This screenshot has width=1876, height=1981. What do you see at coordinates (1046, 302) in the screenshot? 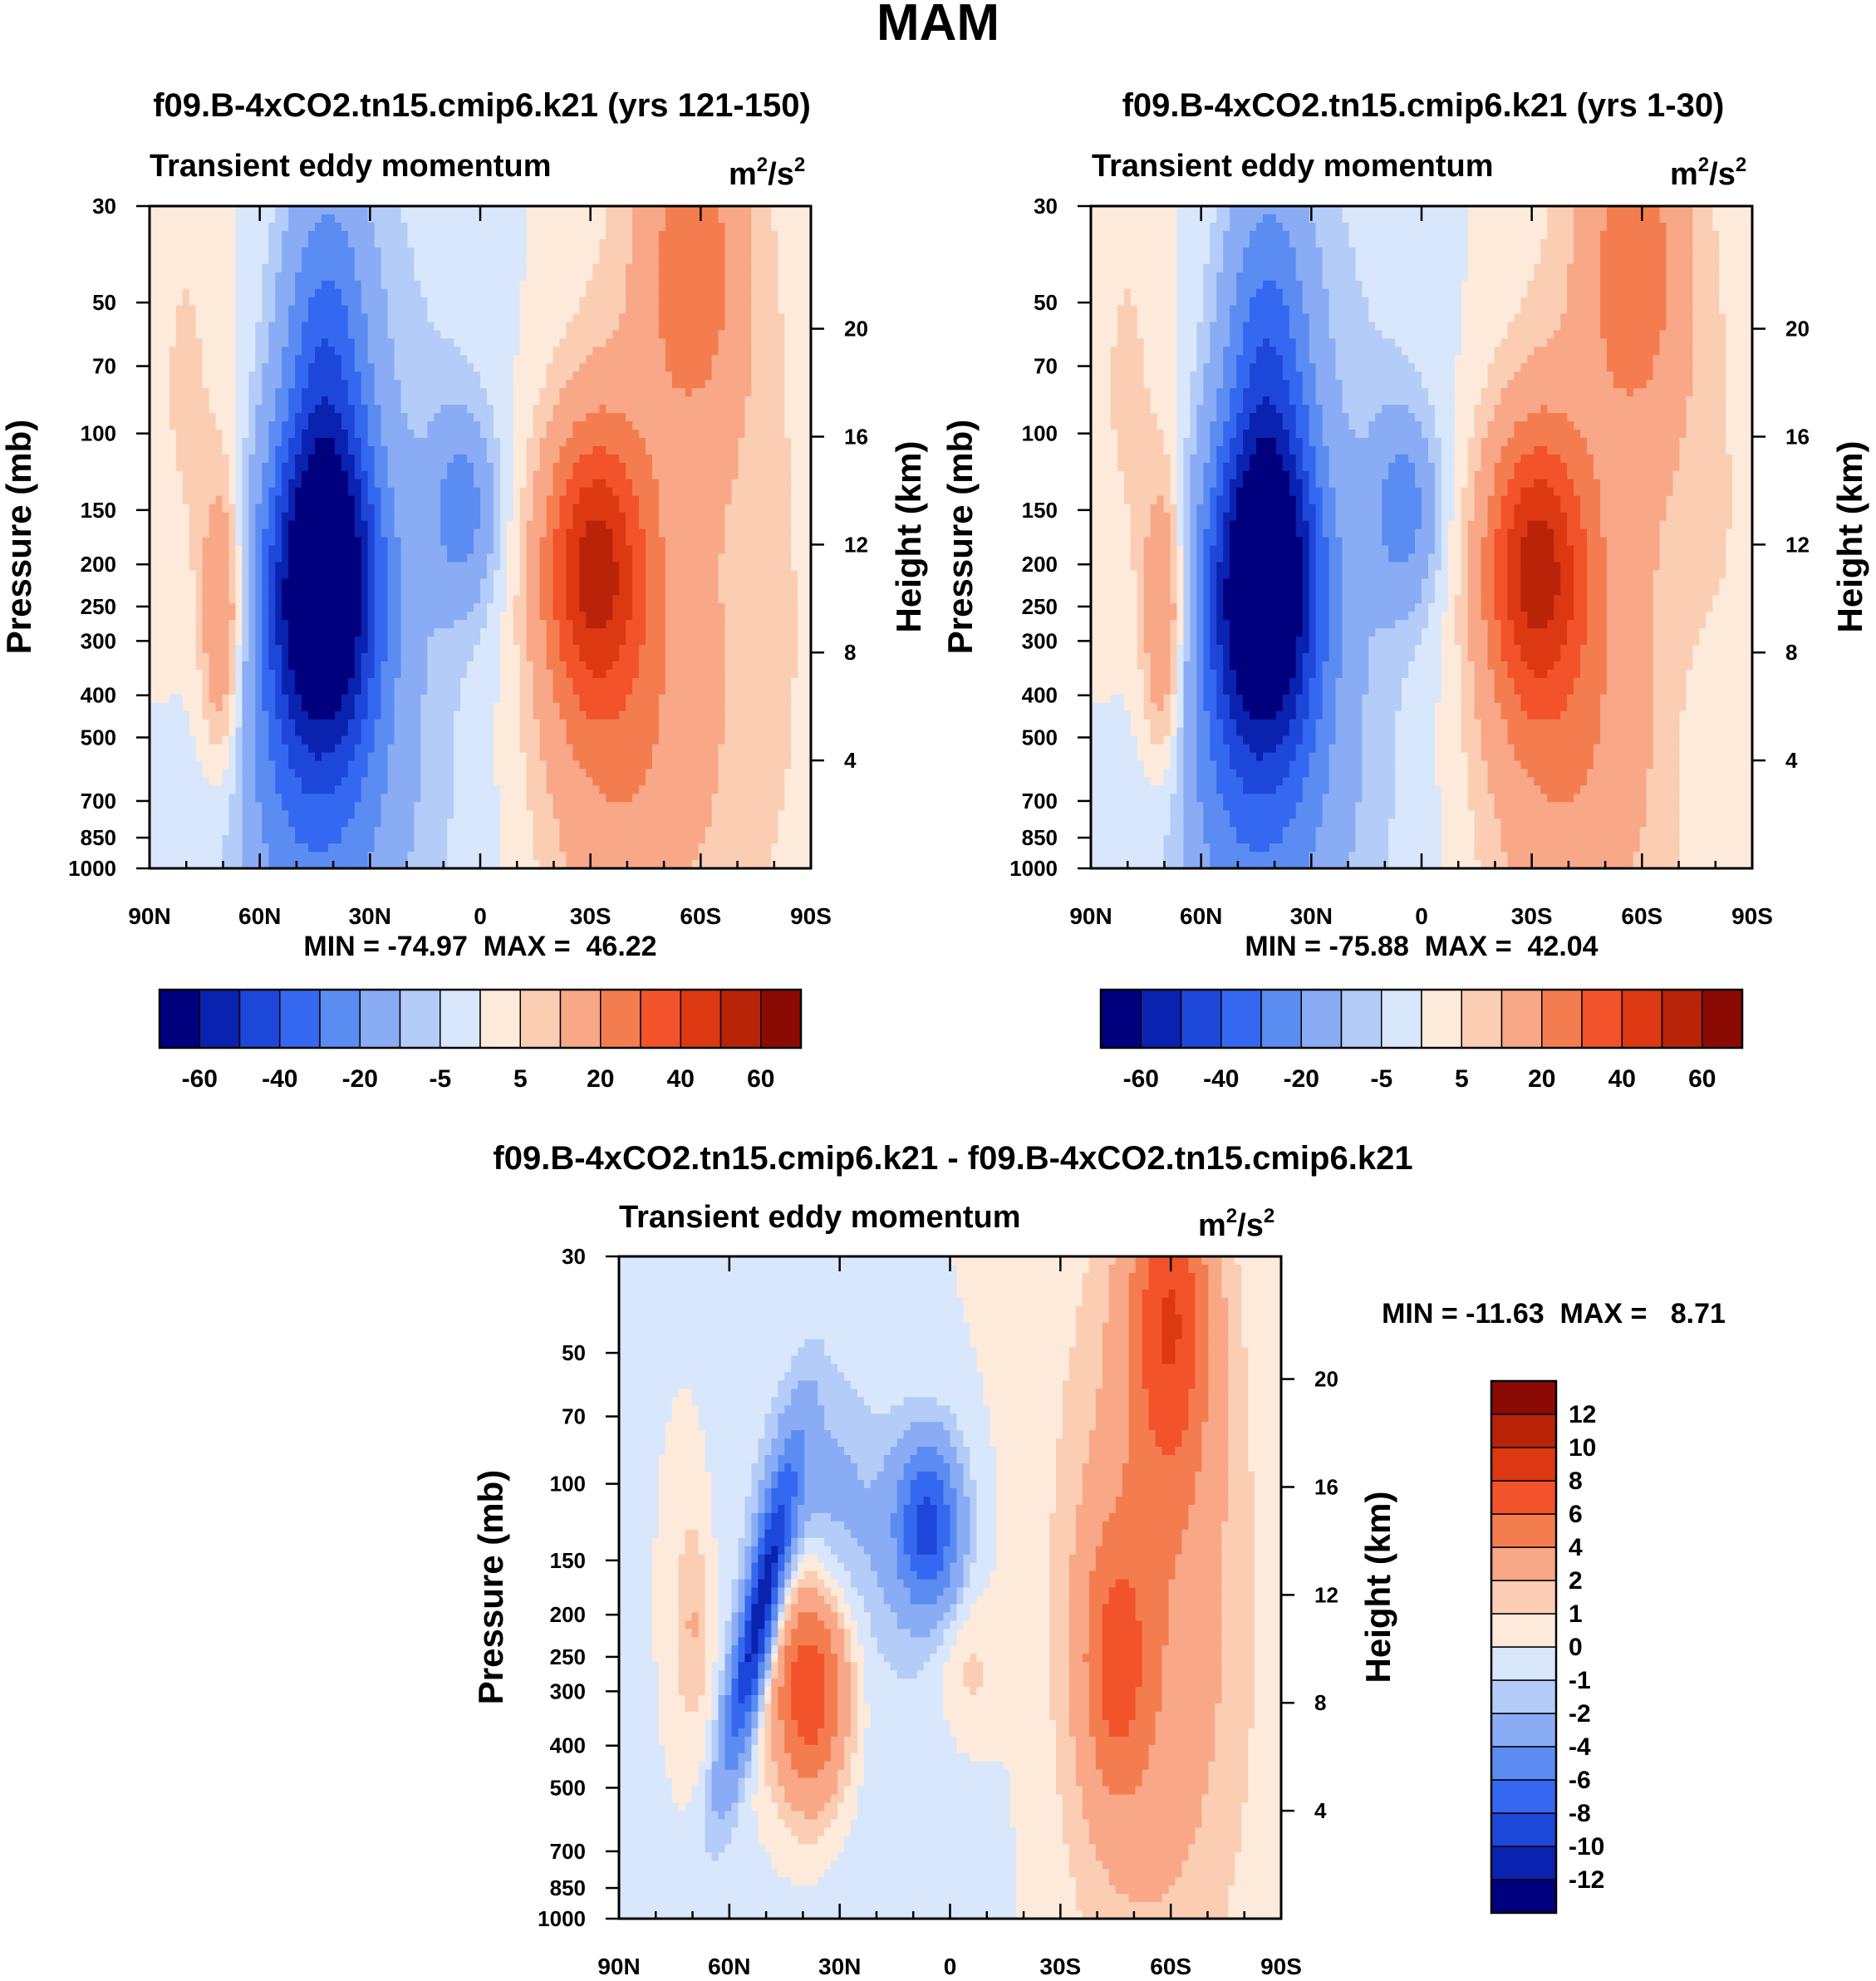
I see `y-tick-label: 50` at bounding box center [1046, 302].